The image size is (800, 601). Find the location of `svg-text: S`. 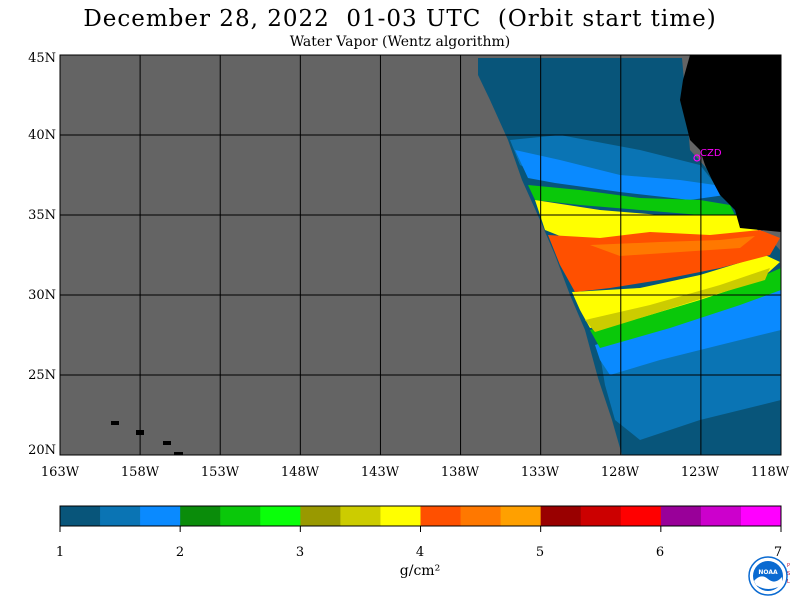

svg-text: S is located at coordinates (788, 574).